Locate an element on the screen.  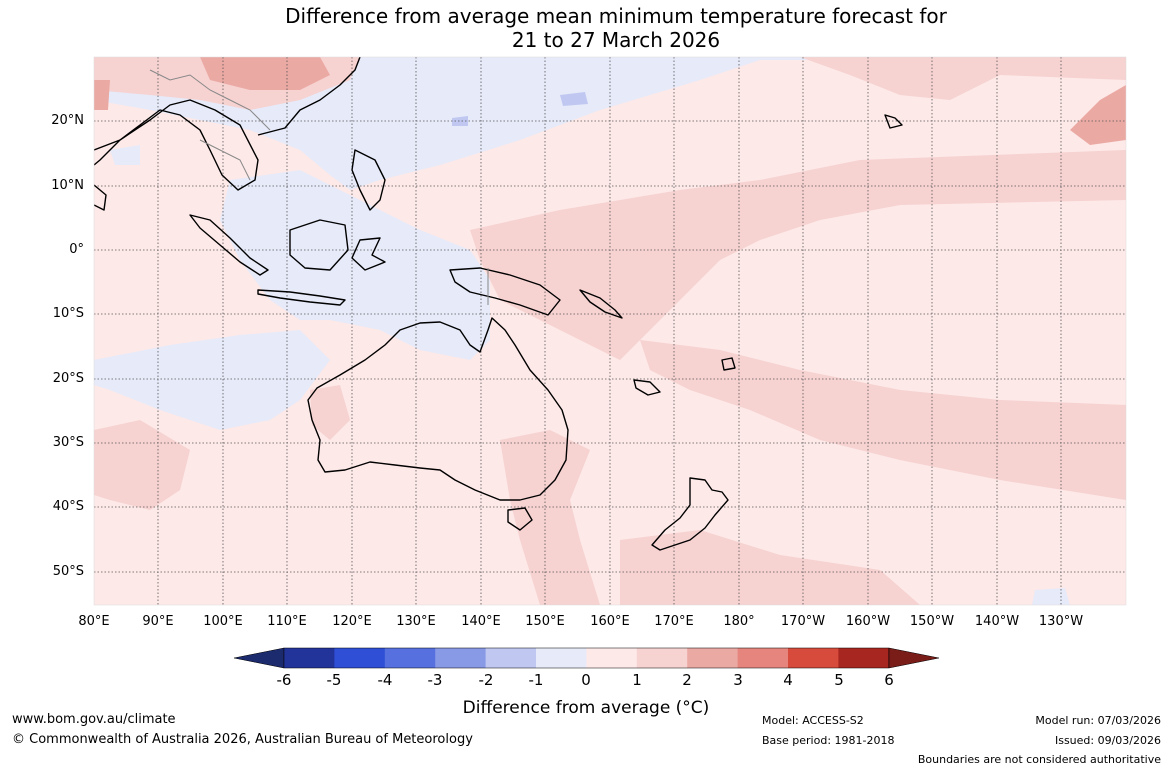
warm-patch-west is located at coordinates (102, 95).